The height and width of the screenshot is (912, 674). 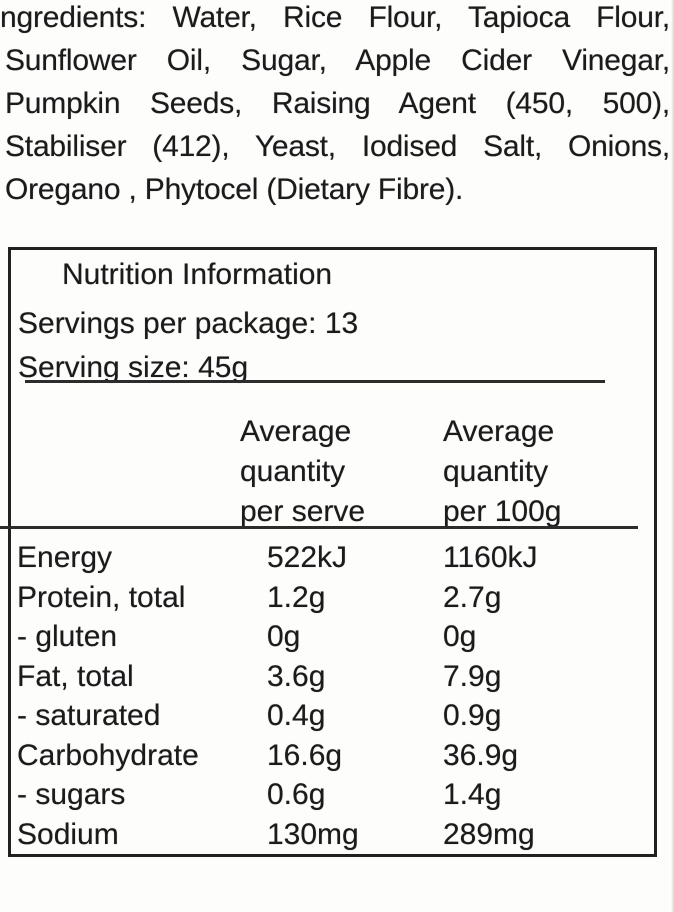 What do you see at coordinates (303, 511) in the screenshot?
I see `header-line: per serve` at bounding box center [303, 511].